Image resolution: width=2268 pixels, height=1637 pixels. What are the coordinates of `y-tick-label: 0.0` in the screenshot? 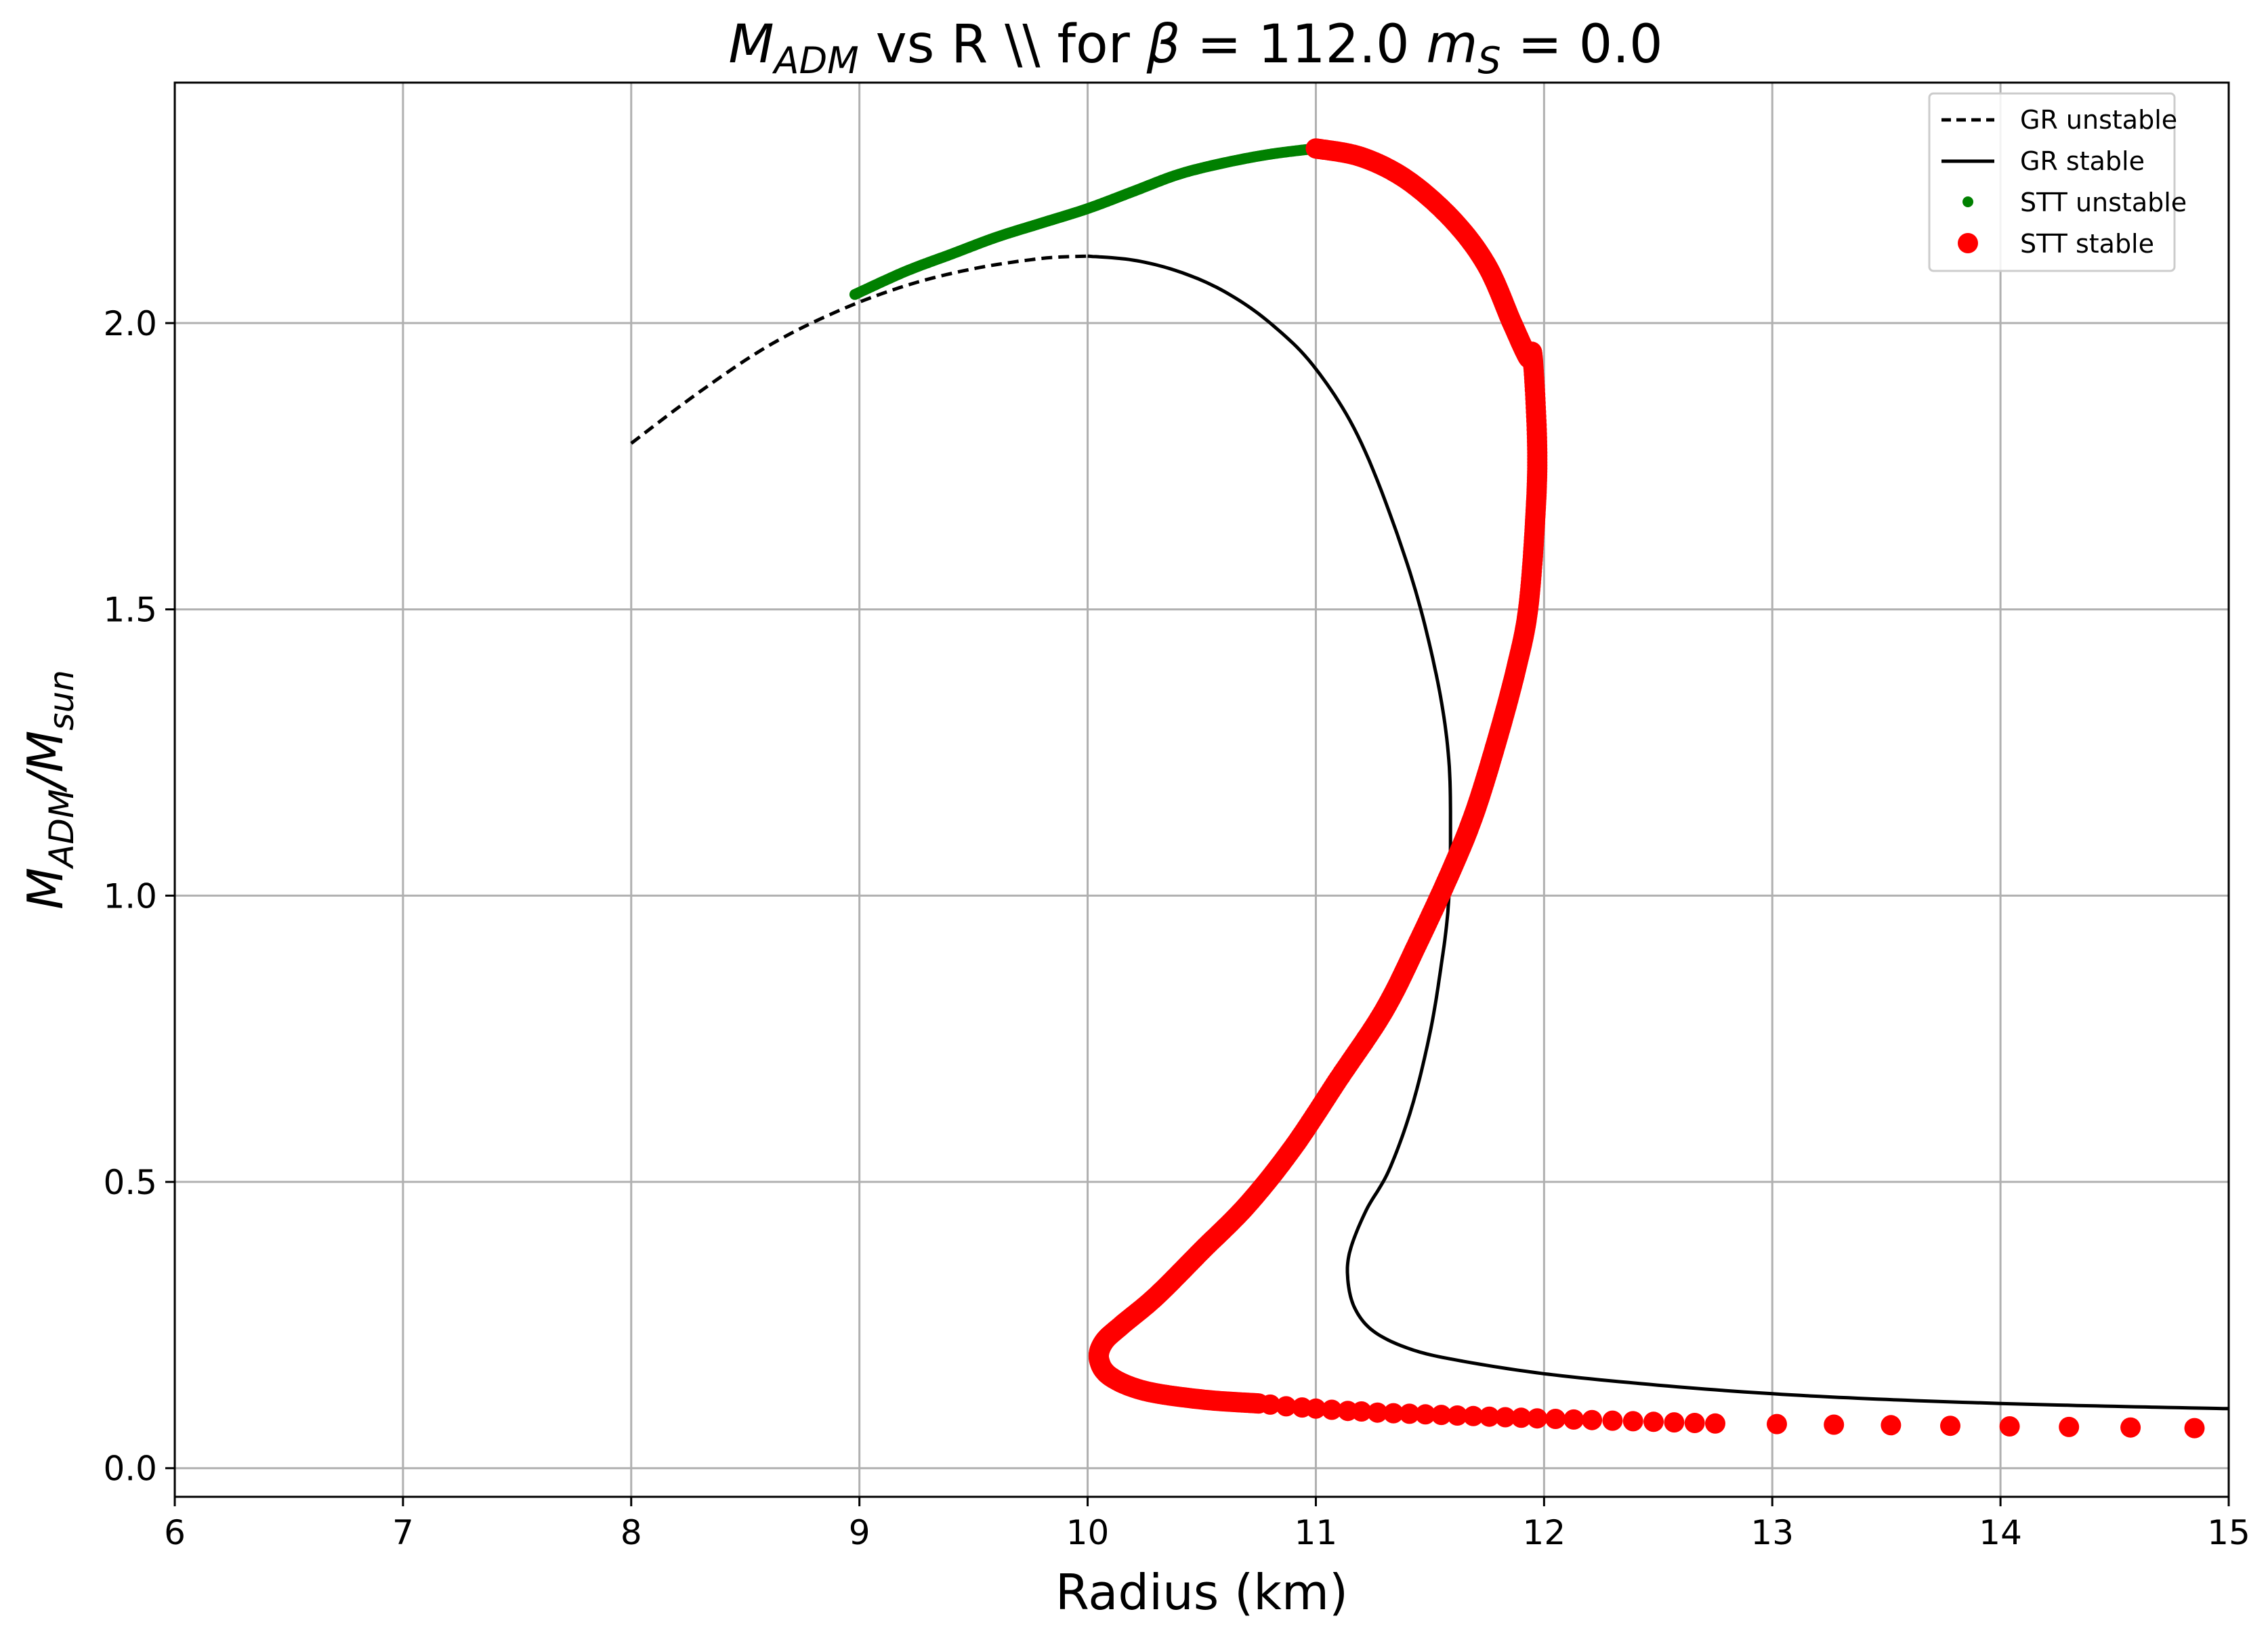 It's located at (130, 1469).